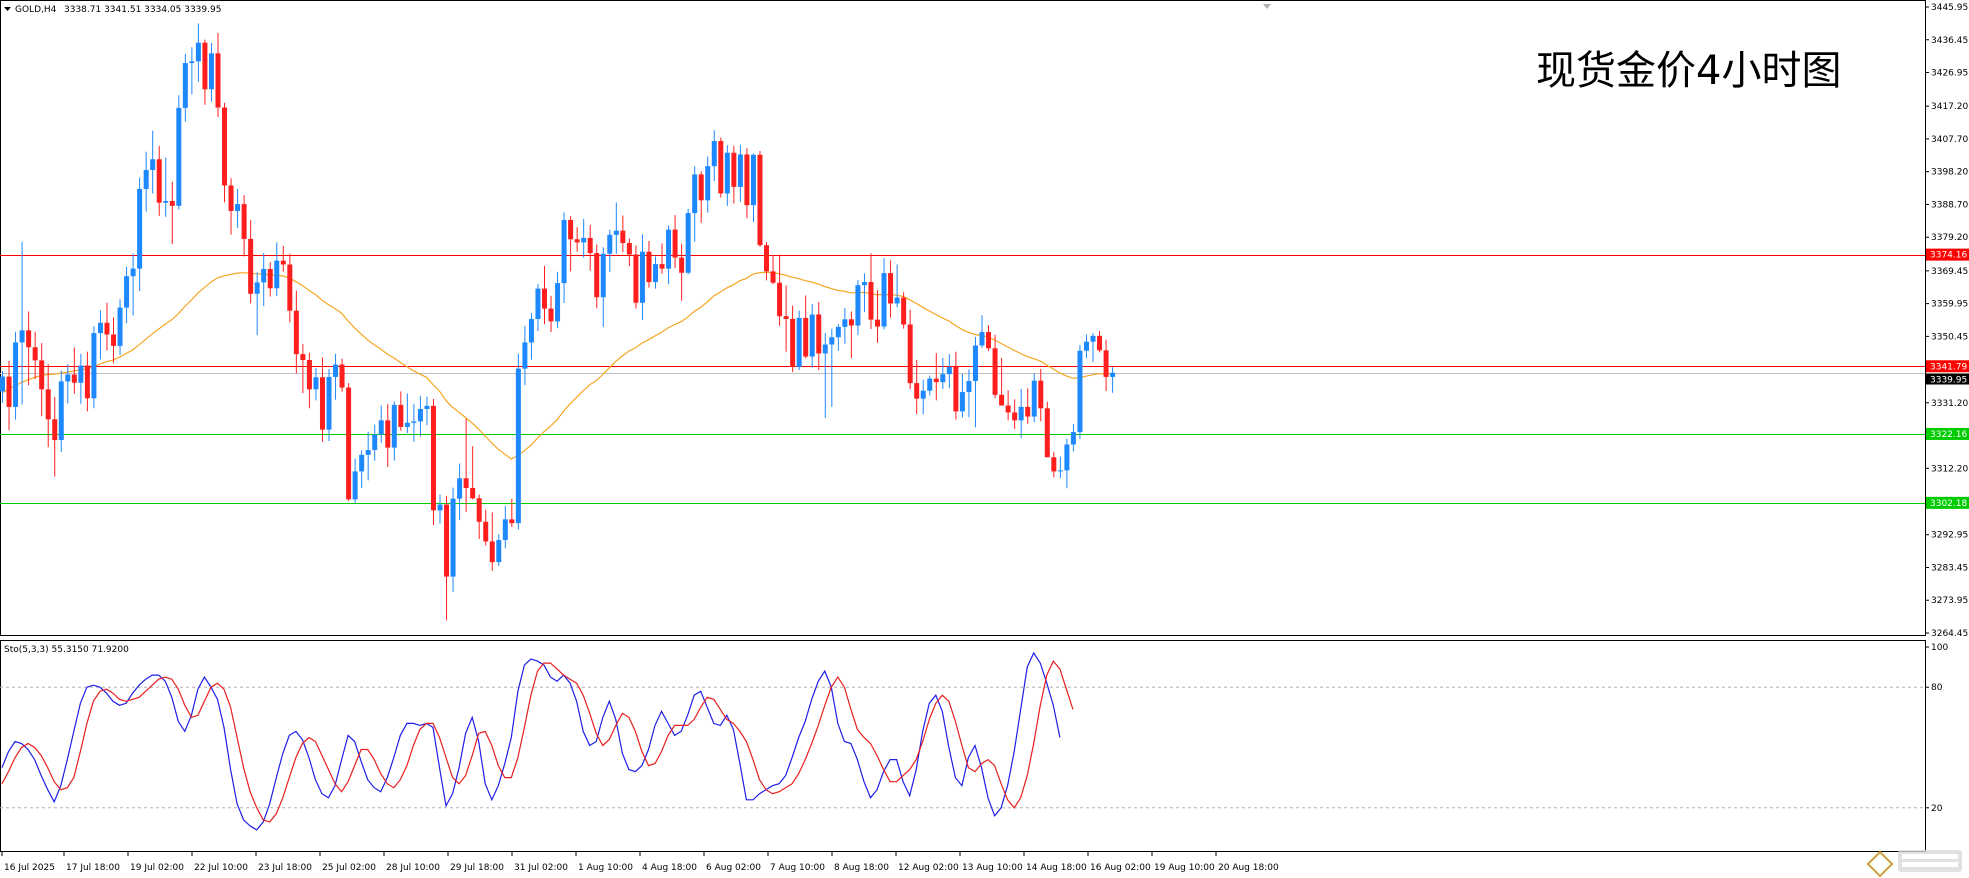 This screenshot has height=878, width=1969. I want to click on level-label: 3374.16, so click(1948, 256).